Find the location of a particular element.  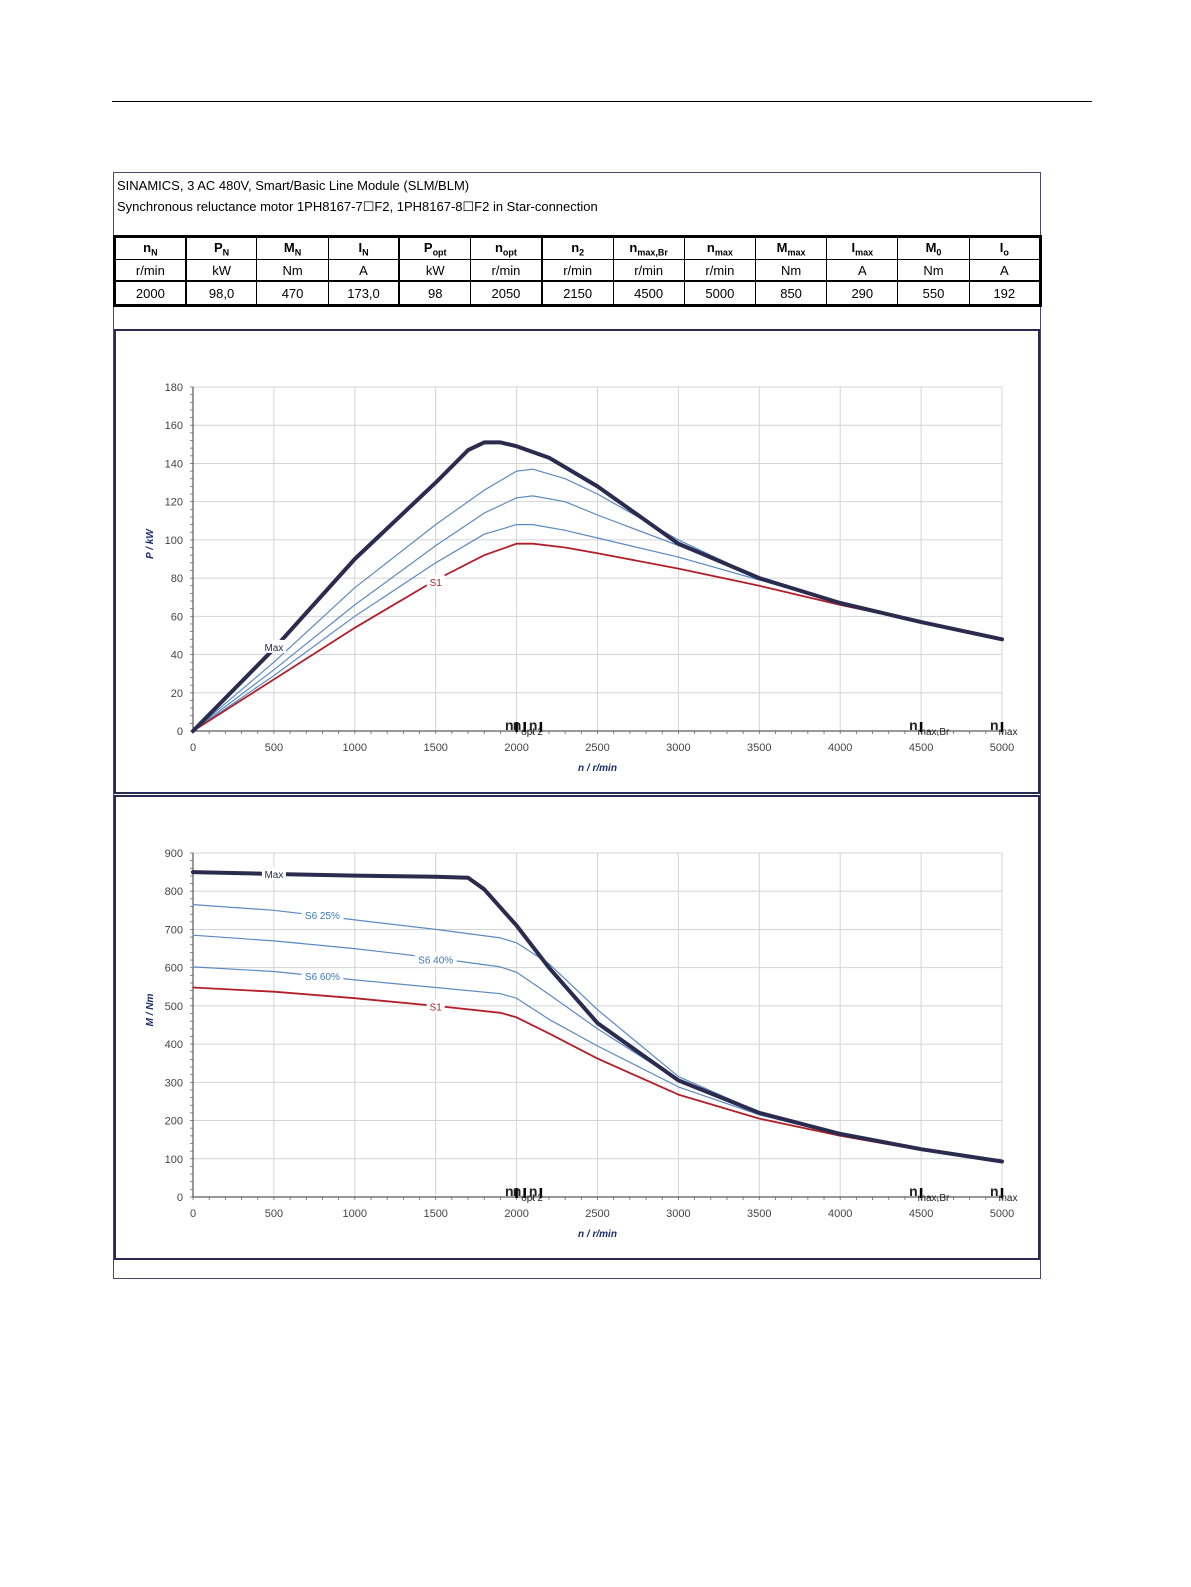

spec-unit-8: r/min is located at coordinates (719, 270).